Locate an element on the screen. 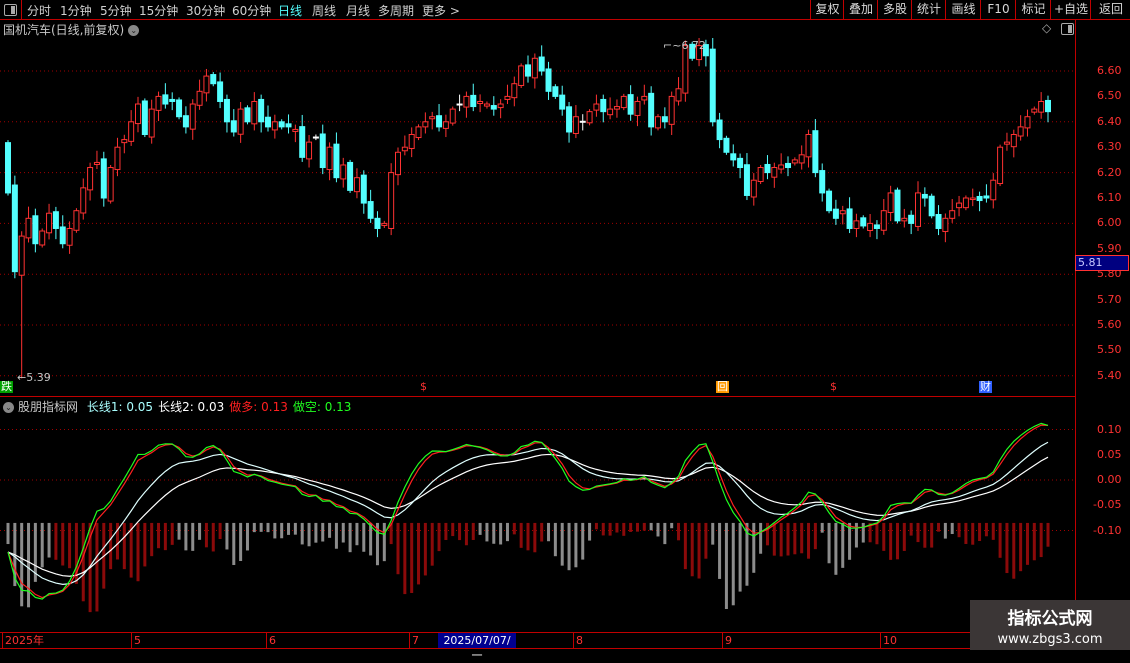  tab-10: 更多 > is located at coordinates (441, 11).